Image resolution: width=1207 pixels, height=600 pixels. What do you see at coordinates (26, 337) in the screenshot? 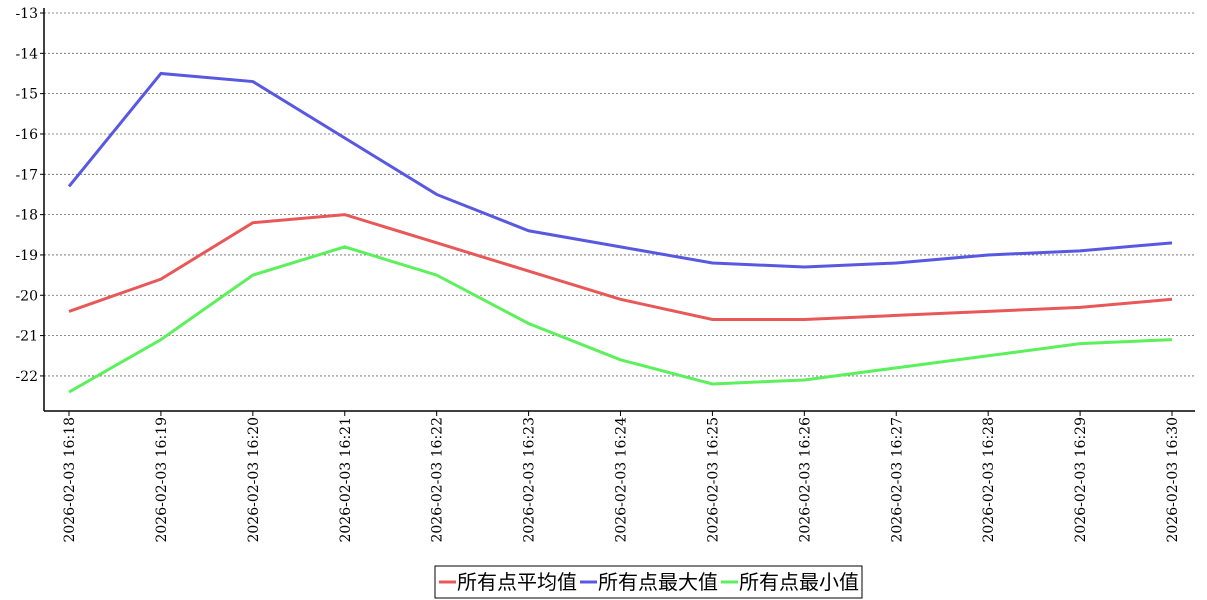
I see `y-tick-label: -21` at bounding box center [26, 337].